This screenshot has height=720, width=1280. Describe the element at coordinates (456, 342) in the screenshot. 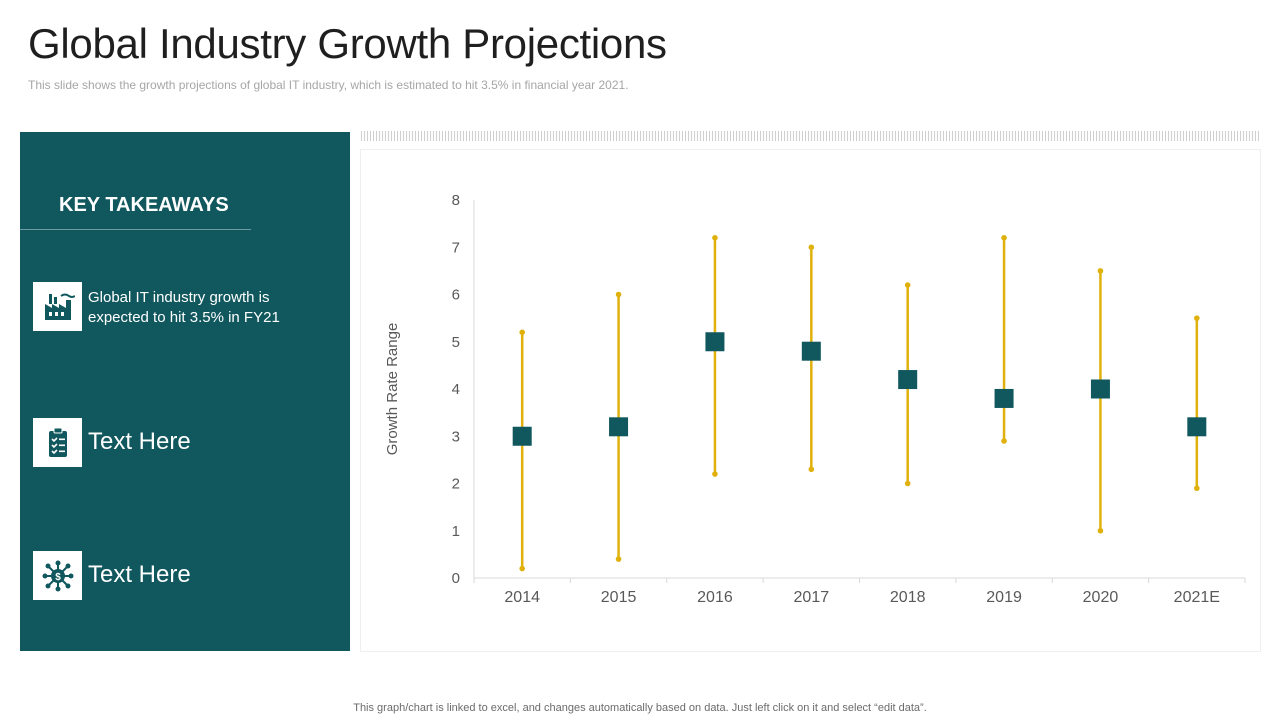

I see `y-tick-label: 5` at that location.